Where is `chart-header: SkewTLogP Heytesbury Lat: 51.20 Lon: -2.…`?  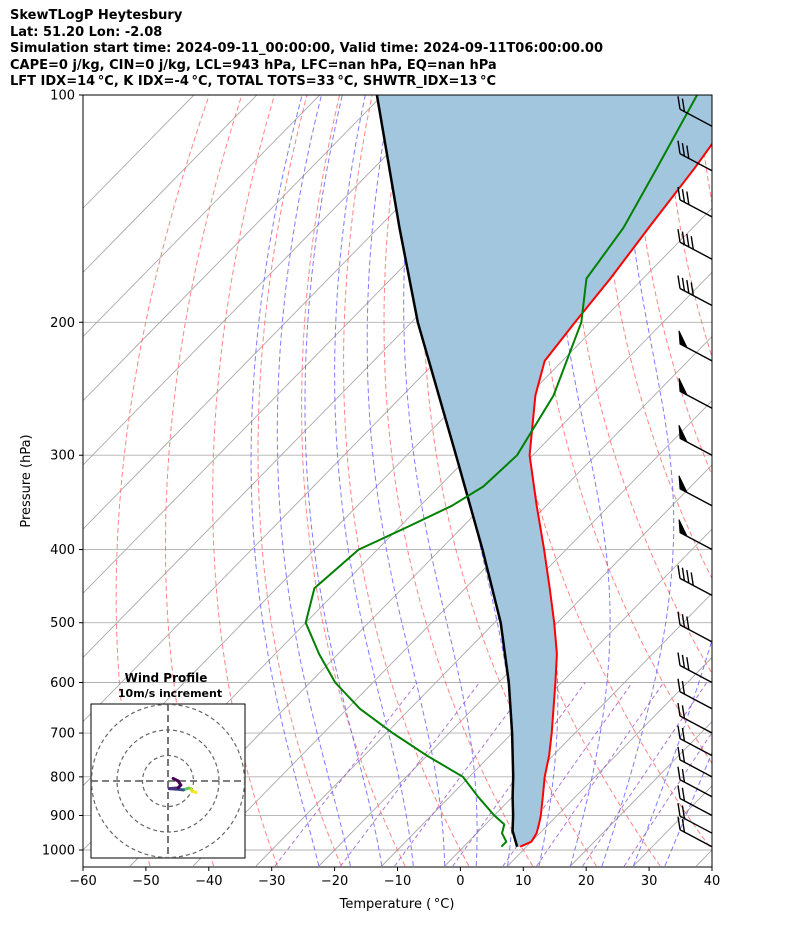
chart-header: SkewTLogP Heytesbury Lat: 51.20 Lon: -2.… is located at coordinates (306, 49).